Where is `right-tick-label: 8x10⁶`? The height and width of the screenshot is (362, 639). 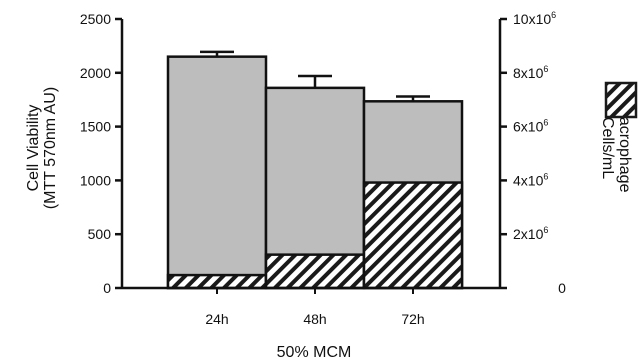 right-tick-label: 8x10⁶ is located at coordinates (530, 72).